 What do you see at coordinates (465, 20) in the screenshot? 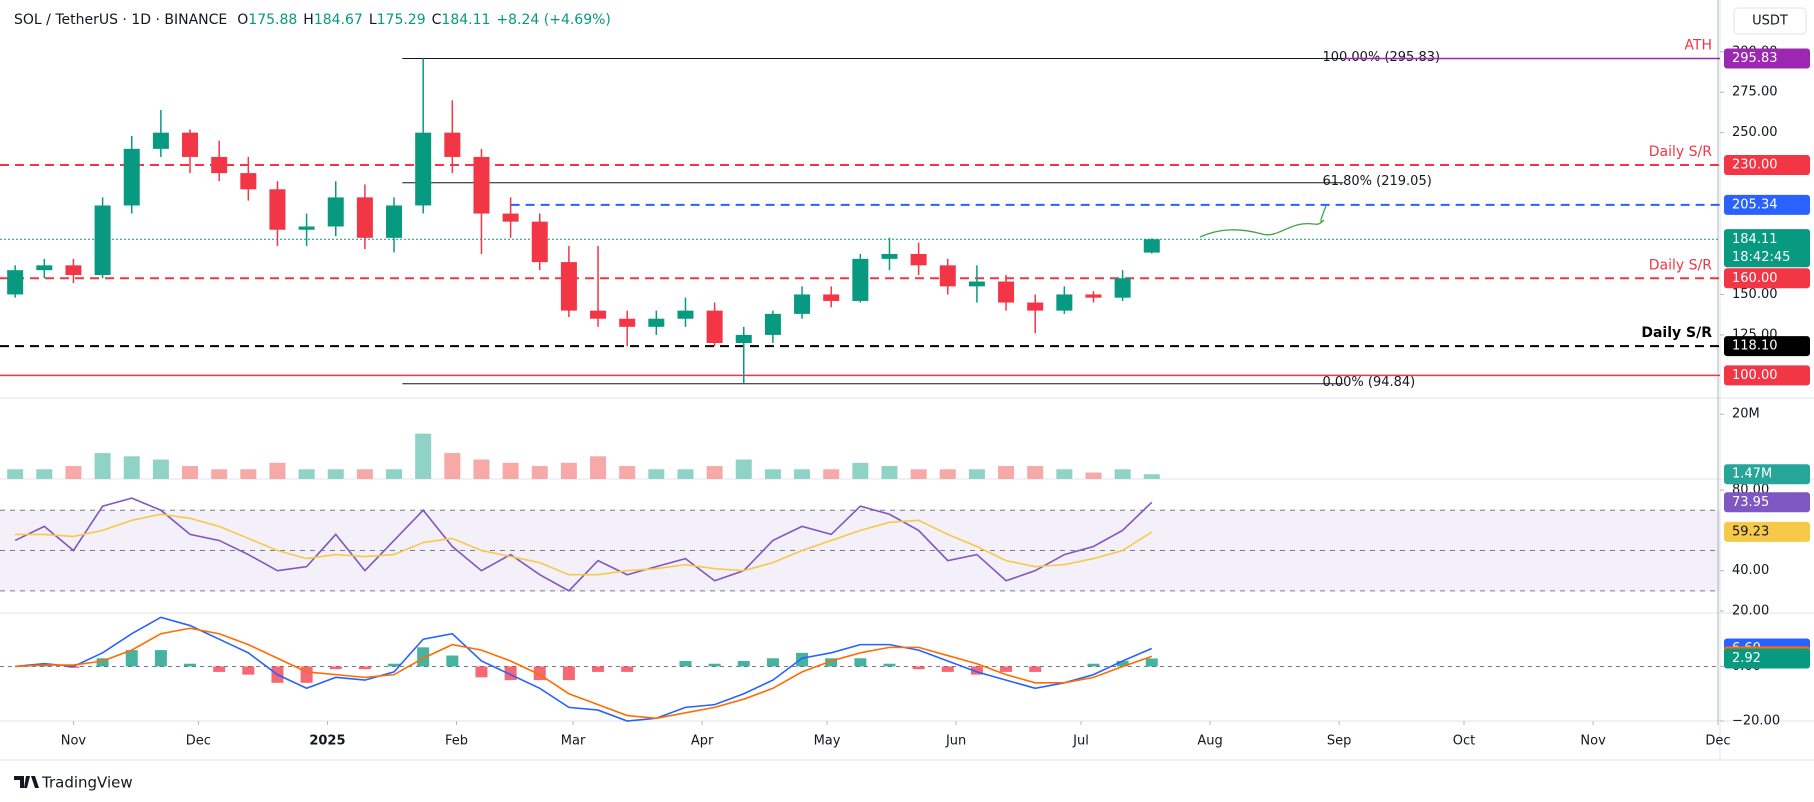
I see `ohlc-value: 184.11` at bounding box center [465, 20].